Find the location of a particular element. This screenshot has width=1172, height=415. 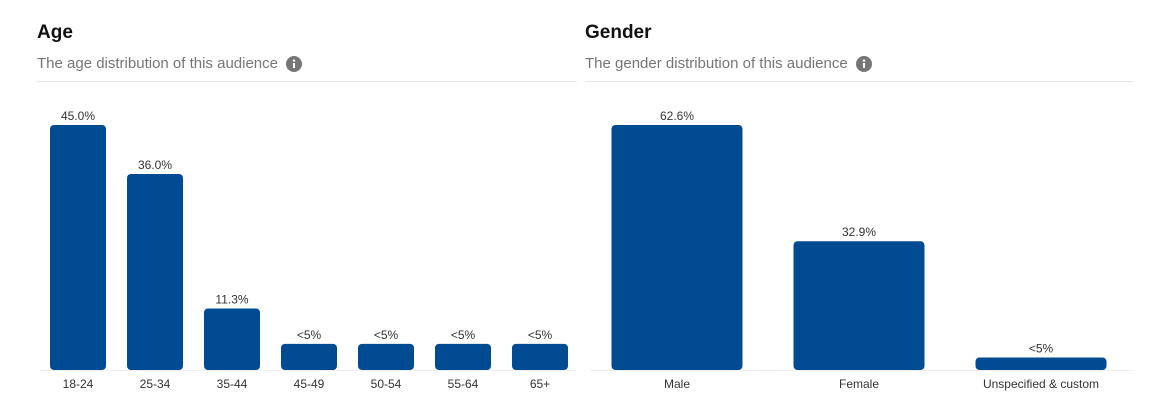

age-tick-label: 55-64 is located at coordinates (463, 384).